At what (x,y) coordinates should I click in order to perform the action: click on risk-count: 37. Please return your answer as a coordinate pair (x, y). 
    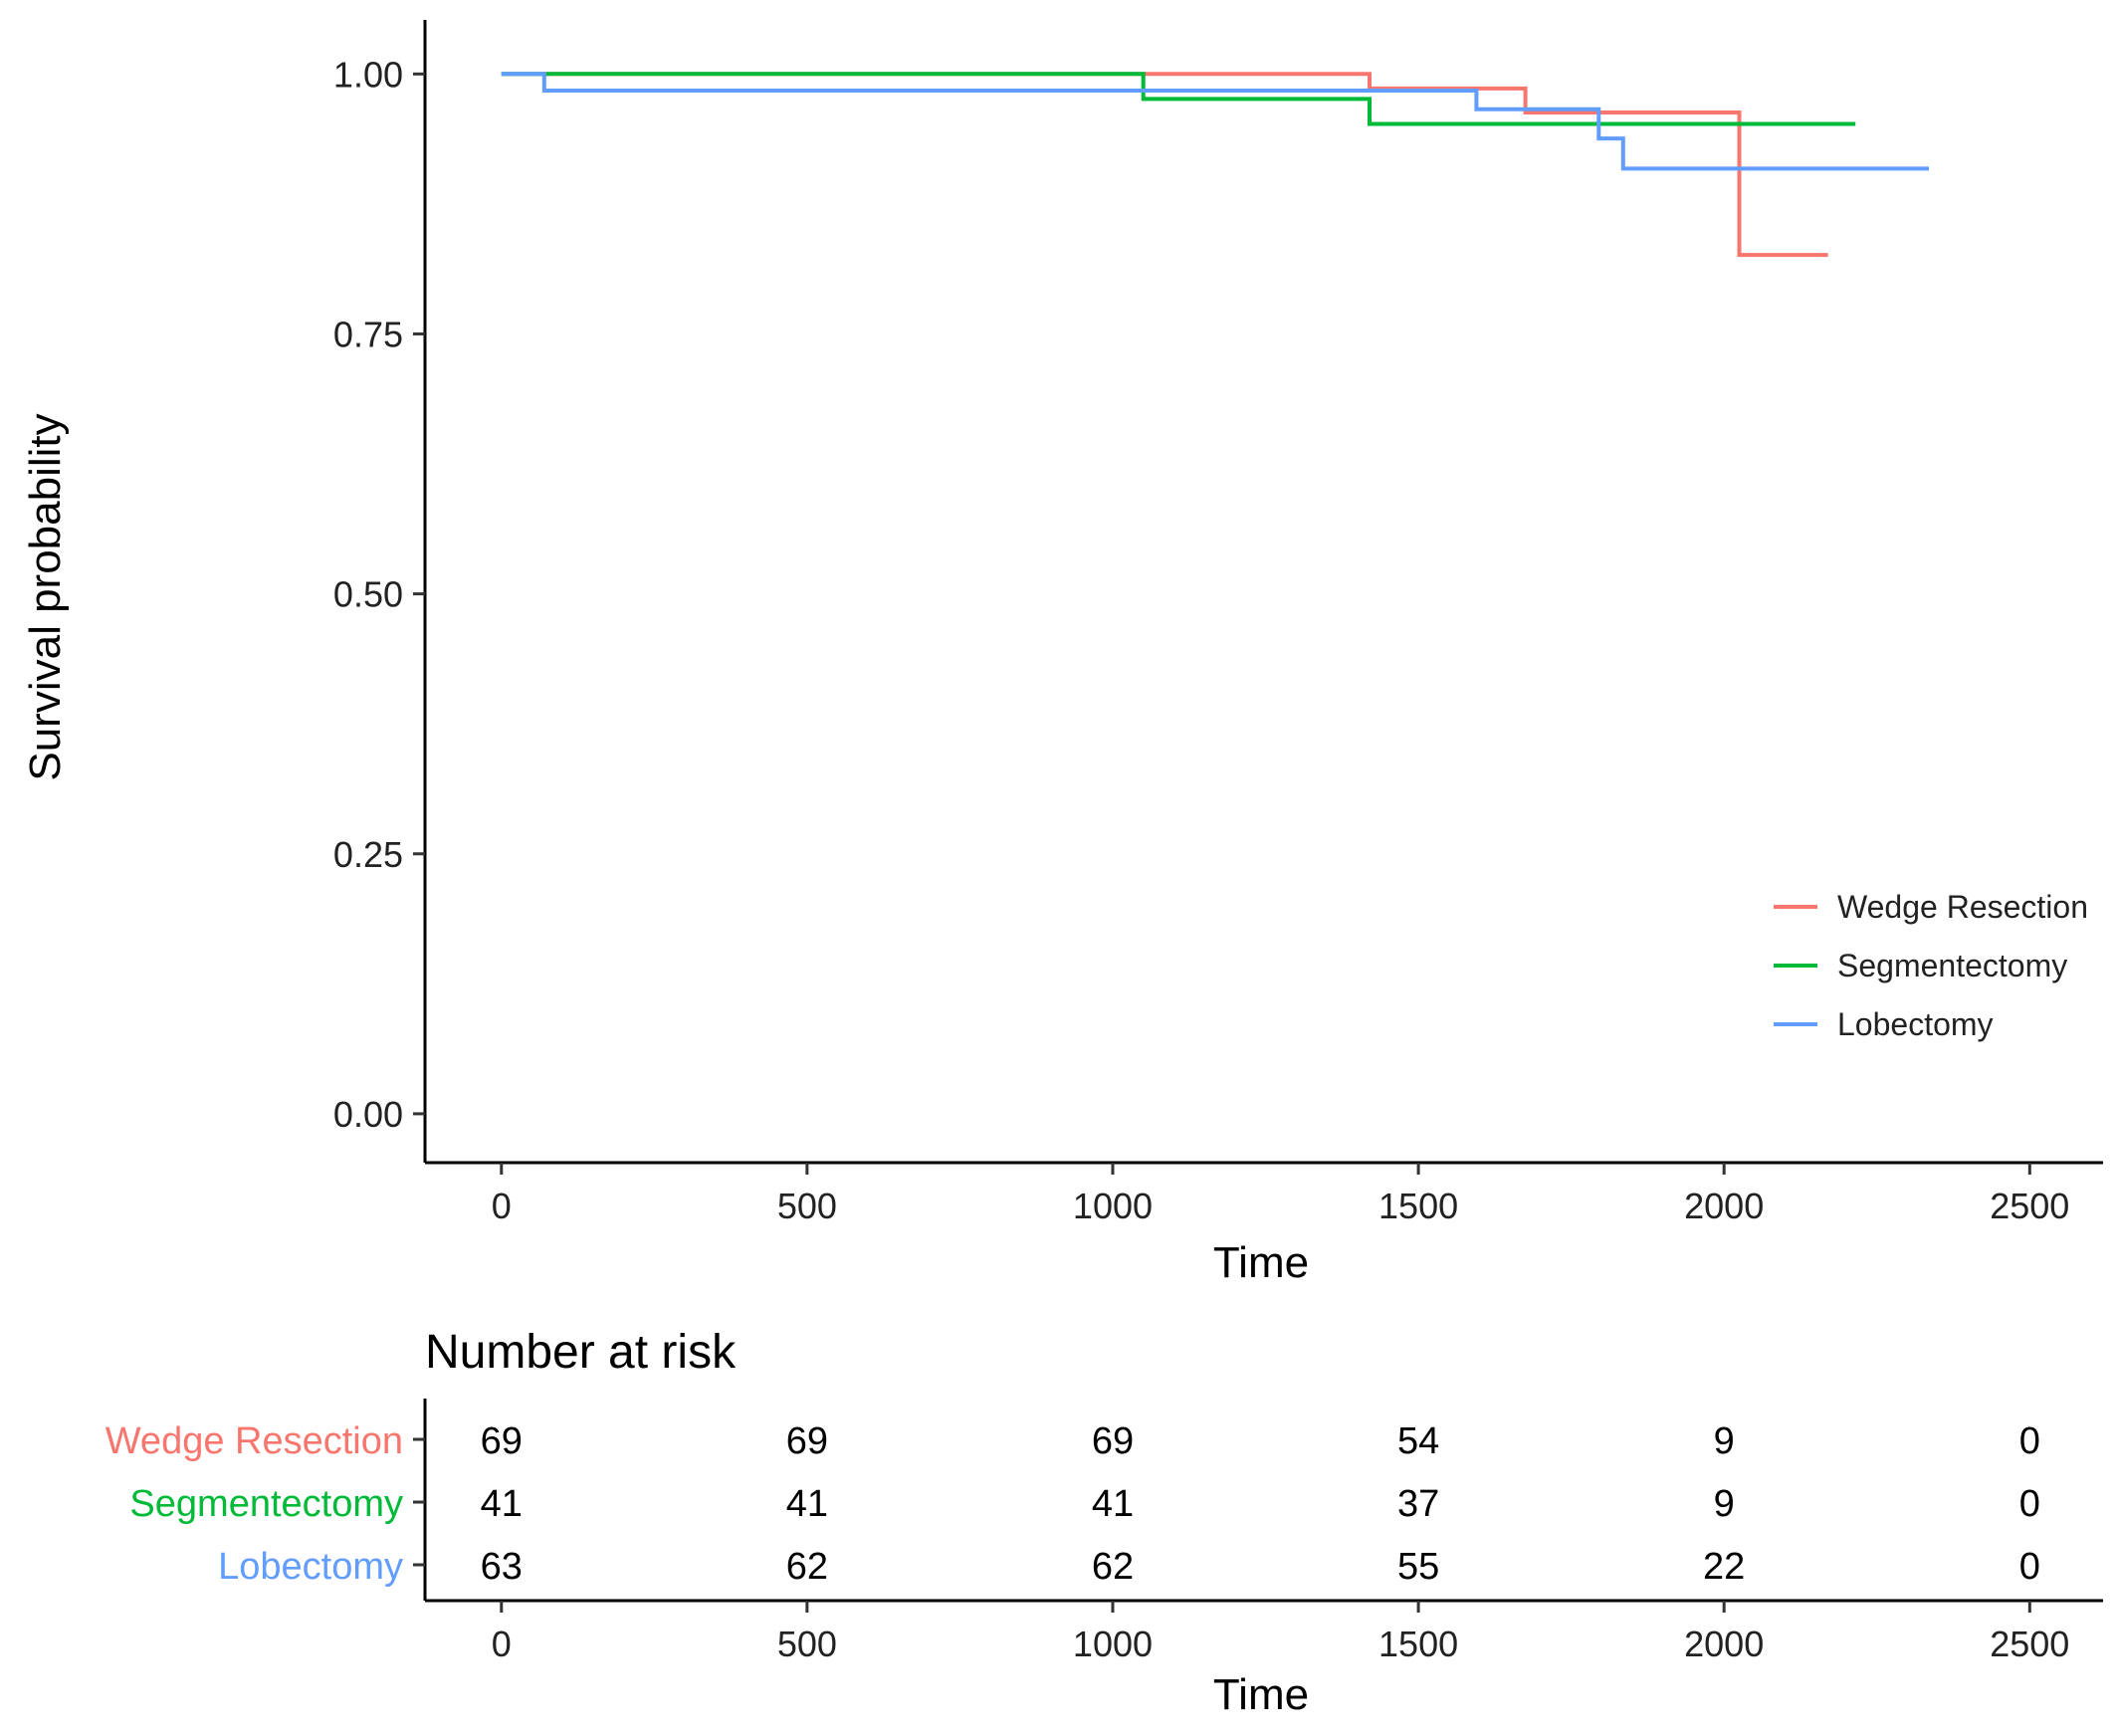
    Looking at the image, I should click on (1418, 1504).